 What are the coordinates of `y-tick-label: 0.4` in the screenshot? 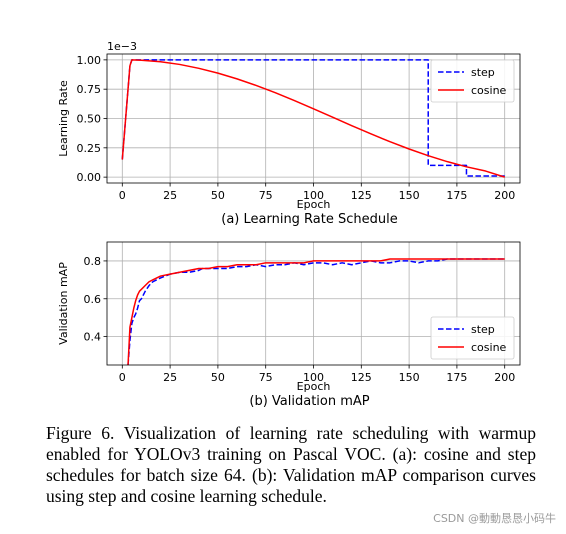 It's located at (93, 337).